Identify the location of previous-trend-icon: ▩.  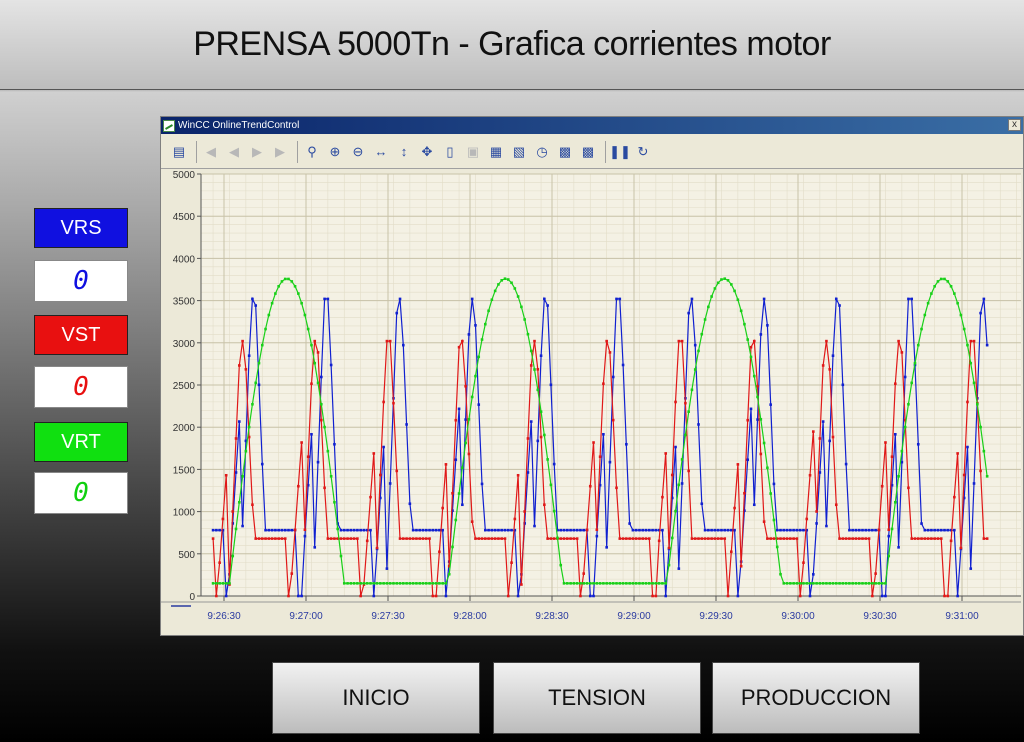
(565, 151).